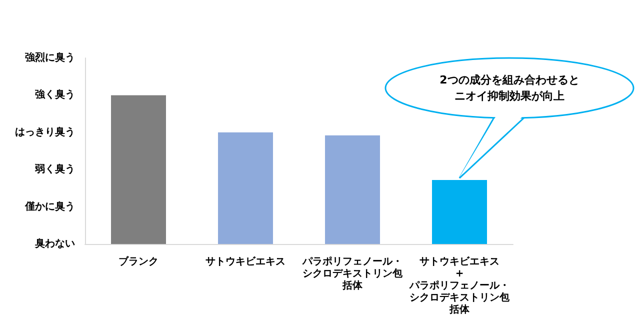  I want to click on x-tick-label: サトウキビエキス + パラポリフェノール・シクロデキストリン包括体, so click(459, 286).